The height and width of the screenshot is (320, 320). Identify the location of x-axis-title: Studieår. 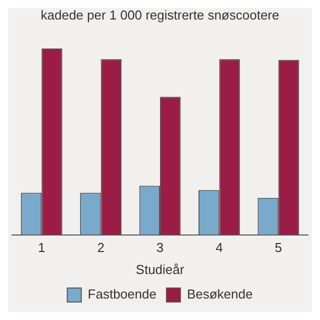
(160, 269).